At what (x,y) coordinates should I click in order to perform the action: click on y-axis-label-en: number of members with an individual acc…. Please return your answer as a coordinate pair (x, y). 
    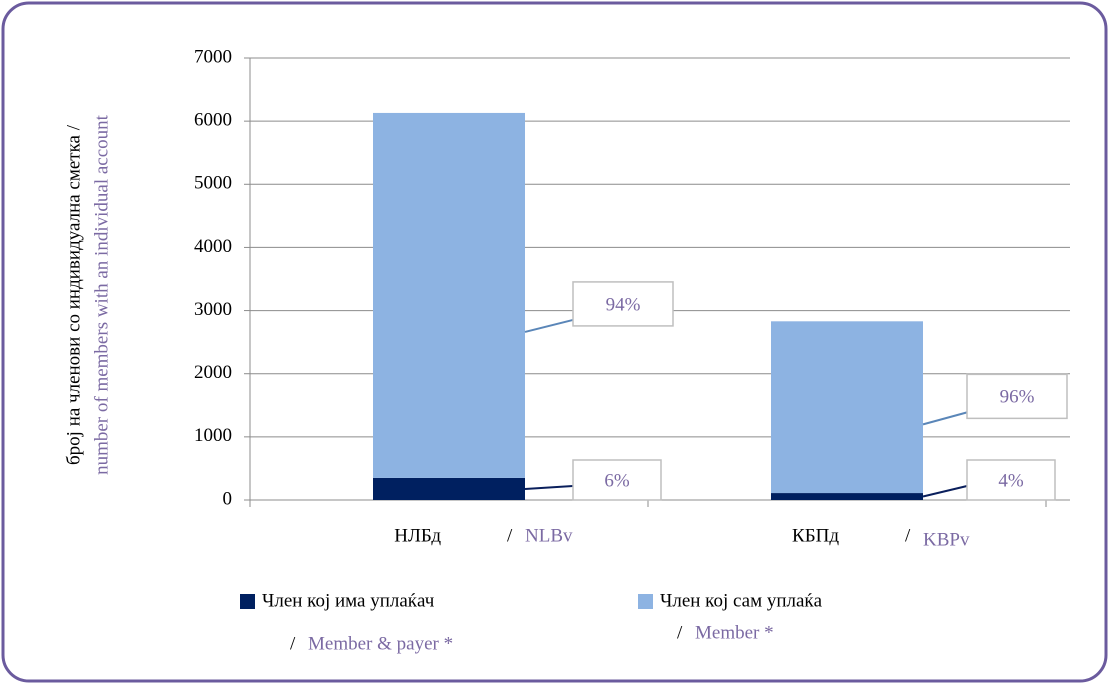
    Looking at the image, I should click on (101, 294).